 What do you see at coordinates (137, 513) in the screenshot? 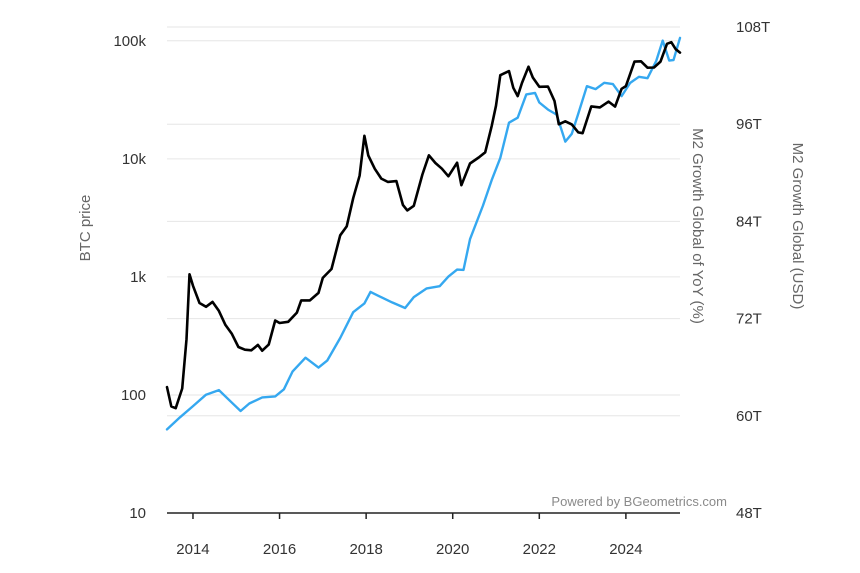
I see `y-tick-label: 10` at bounding box center [137, 513].